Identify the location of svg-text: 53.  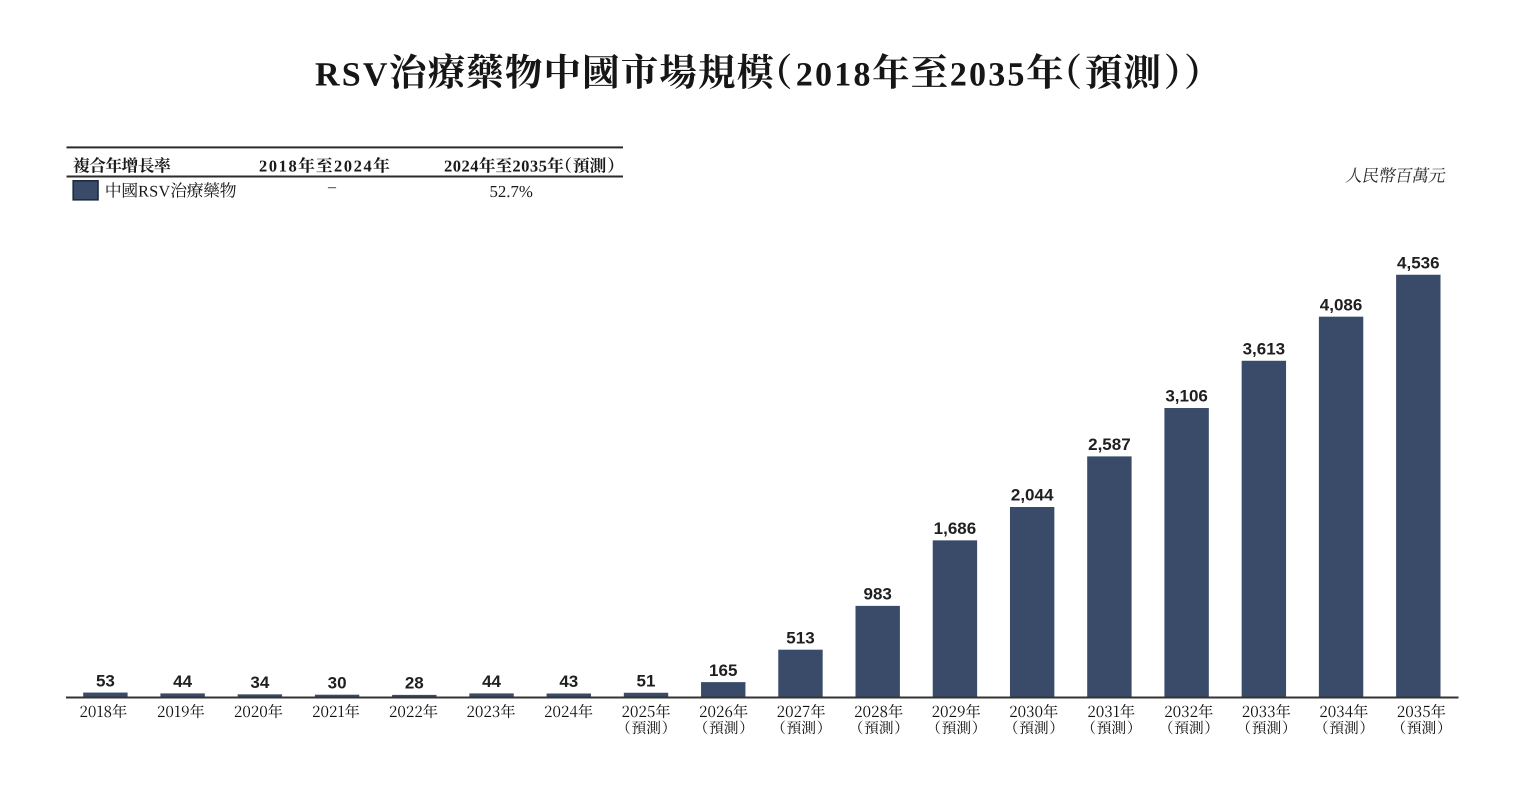
(105, 680).